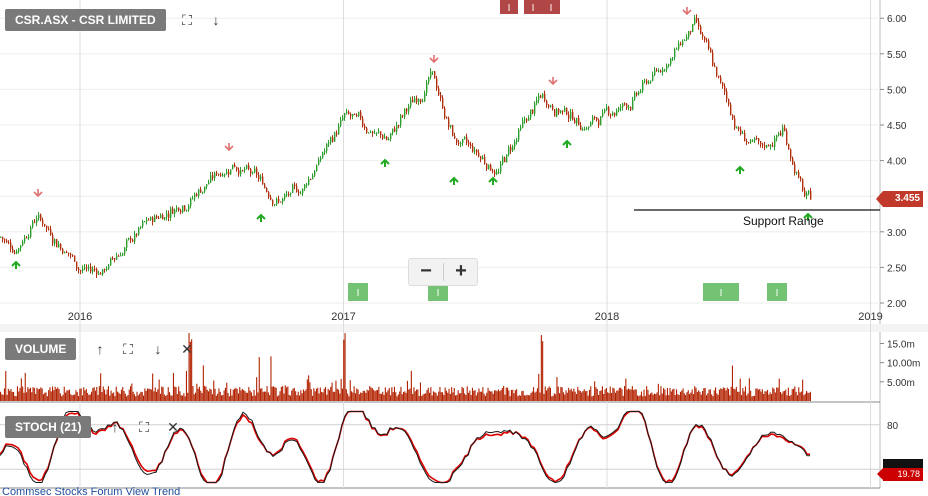 Image resolution: width=928 pixels, height=496 pixels. I want to click on volume-label: VOLUME, so click(41, 349).